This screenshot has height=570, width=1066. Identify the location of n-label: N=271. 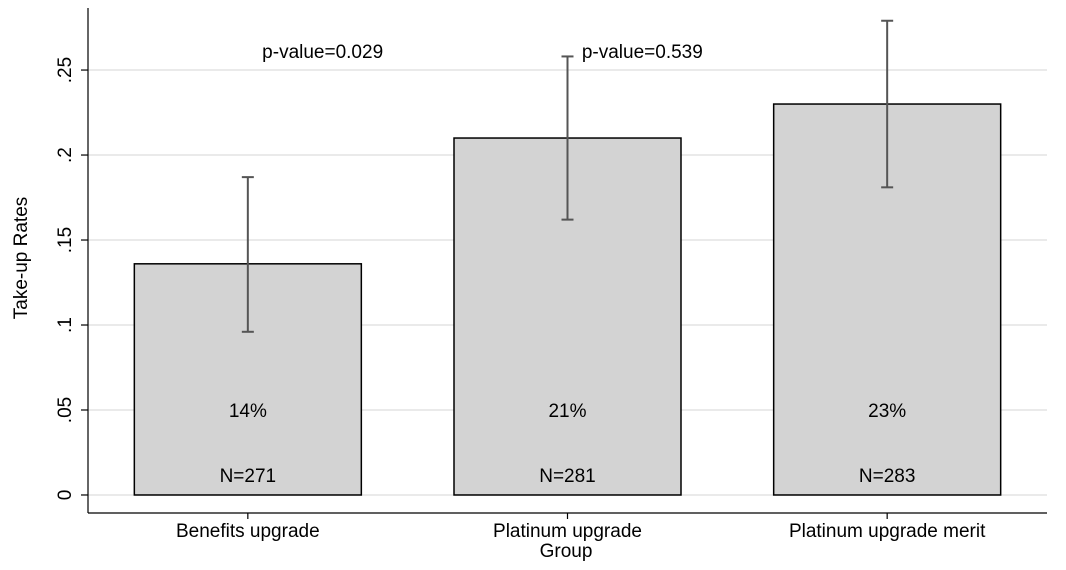
(248, 476).